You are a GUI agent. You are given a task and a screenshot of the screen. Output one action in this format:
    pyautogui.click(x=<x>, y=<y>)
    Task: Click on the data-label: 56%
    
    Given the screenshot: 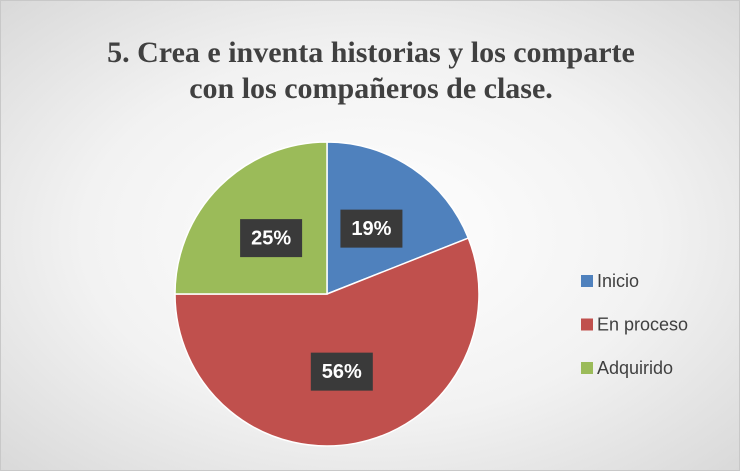 What is the action you would take?
    pyautogui.click(x=342, y=372)
    